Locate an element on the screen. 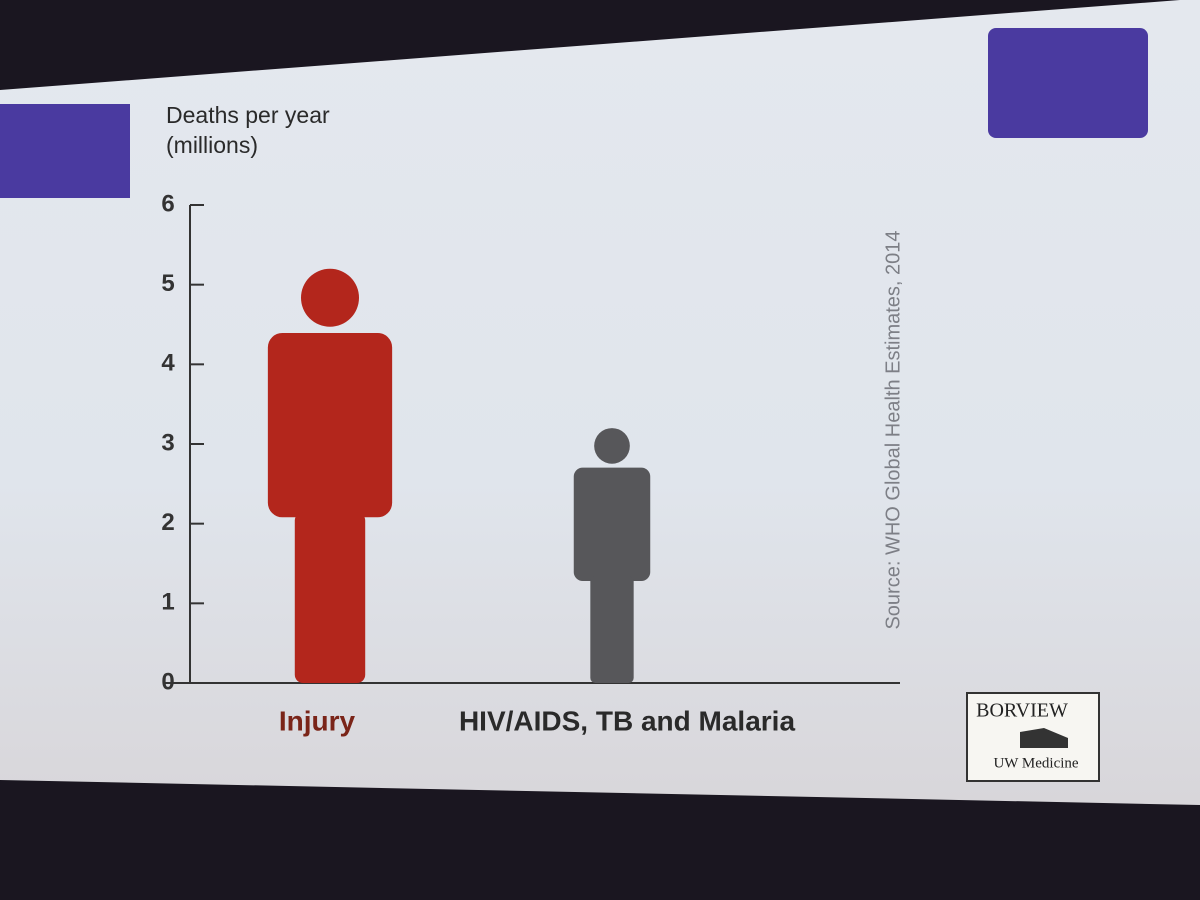  y-tick-label: 5 is located at coordinates (167, 283).